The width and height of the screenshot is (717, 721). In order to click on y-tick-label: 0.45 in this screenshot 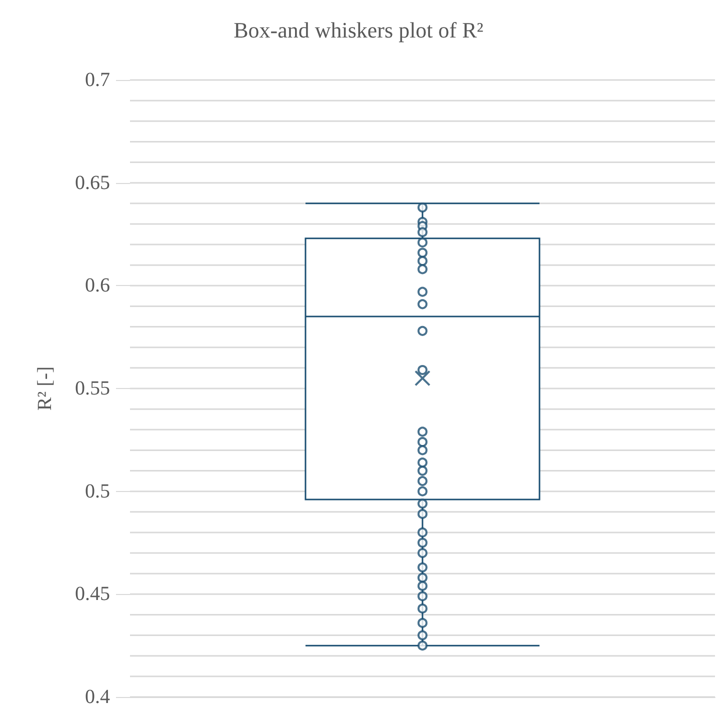, I will do `click(92, 594)`.